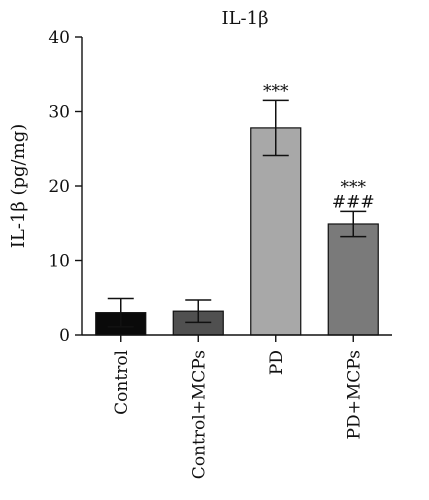 This screenshot has height=500, width=429. I want to click on significance-label: ###, so click(353, 202).